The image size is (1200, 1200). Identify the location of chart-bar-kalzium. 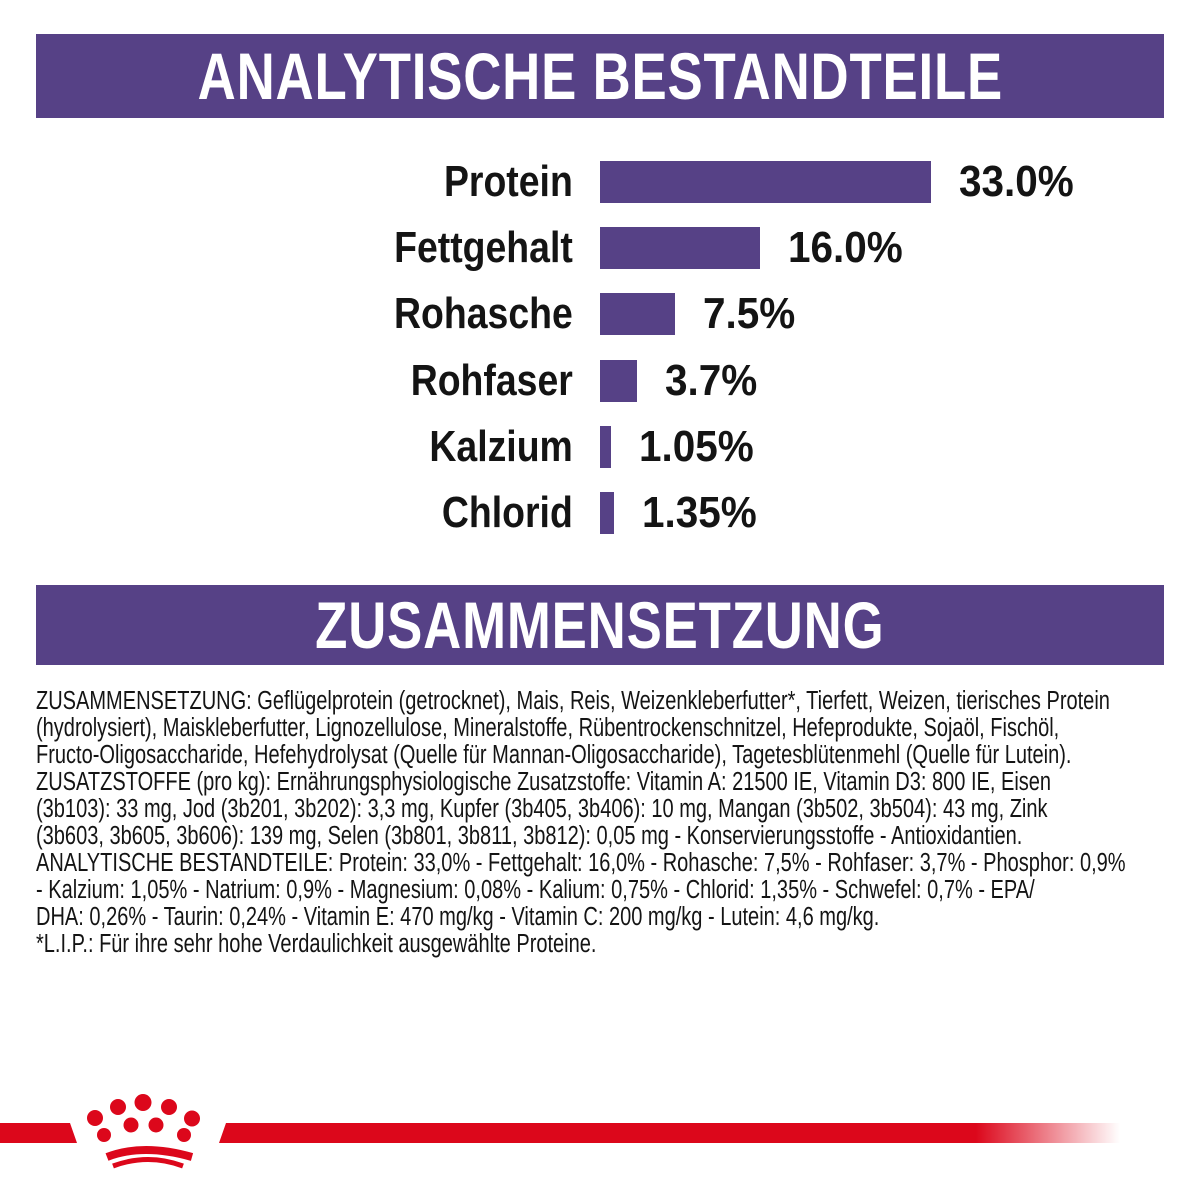
(605, 446).